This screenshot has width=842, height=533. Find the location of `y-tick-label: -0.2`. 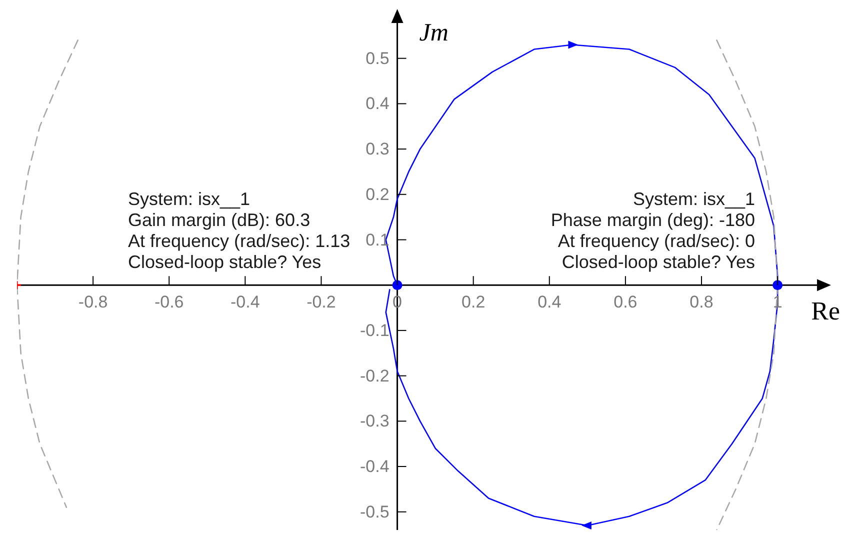

y-tick-label: -0.2 is located at coordinates (375, 376).